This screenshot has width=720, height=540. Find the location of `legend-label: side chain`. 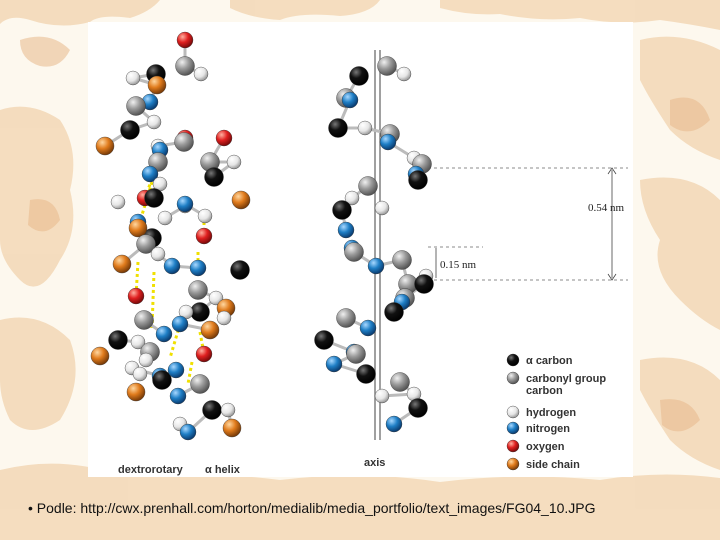

legend-label: side chain is located at coordinates (553, 465).